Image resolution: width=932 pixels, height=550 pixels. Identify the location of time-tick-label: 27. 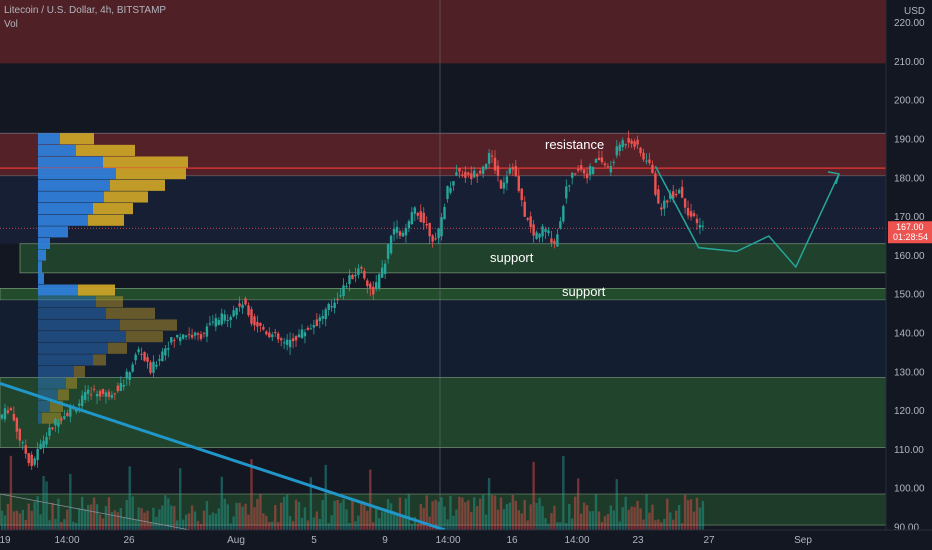
(709, 540).